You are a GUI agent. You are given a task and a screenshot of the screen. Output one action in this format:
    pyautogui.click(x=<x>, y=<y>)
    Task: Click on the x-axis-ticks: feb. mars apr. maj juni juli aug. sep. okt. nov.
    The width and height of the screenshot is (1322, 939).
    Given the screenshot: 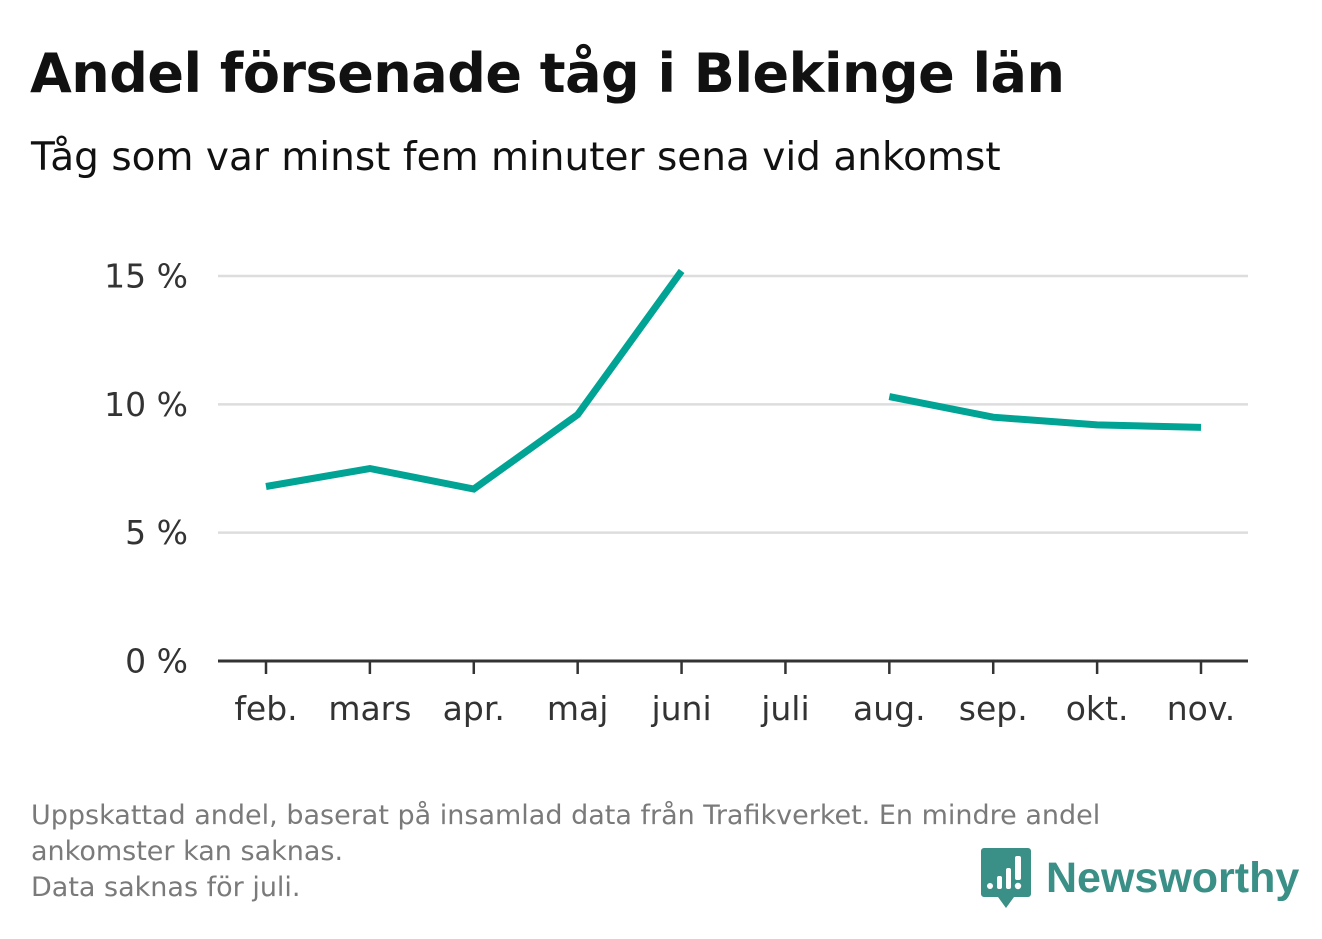 What is the action you would take?
    pyautogui.click(x=734, y=694)
    